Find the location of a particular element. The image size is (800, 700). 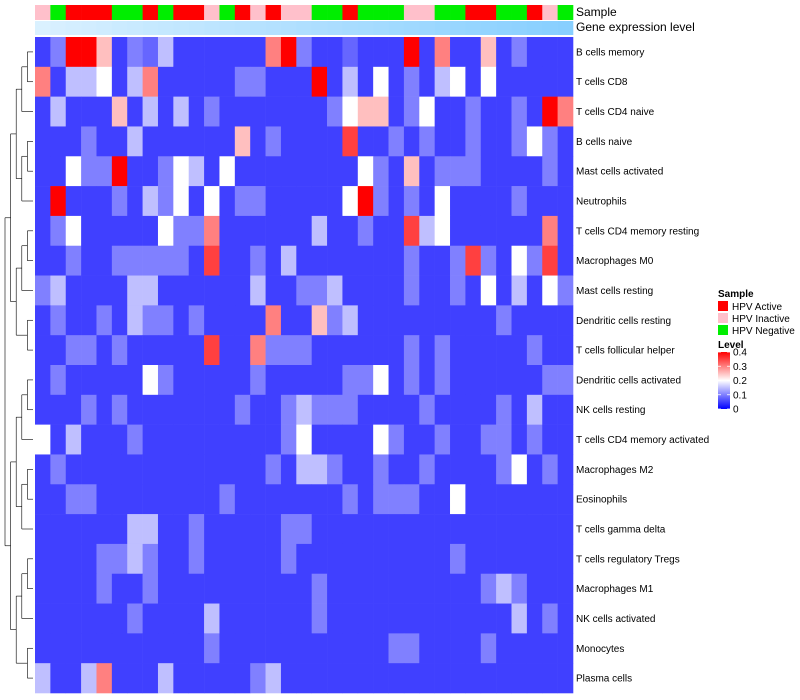

row-label: T cells CD4 naive is located at coordinates (615, 112).